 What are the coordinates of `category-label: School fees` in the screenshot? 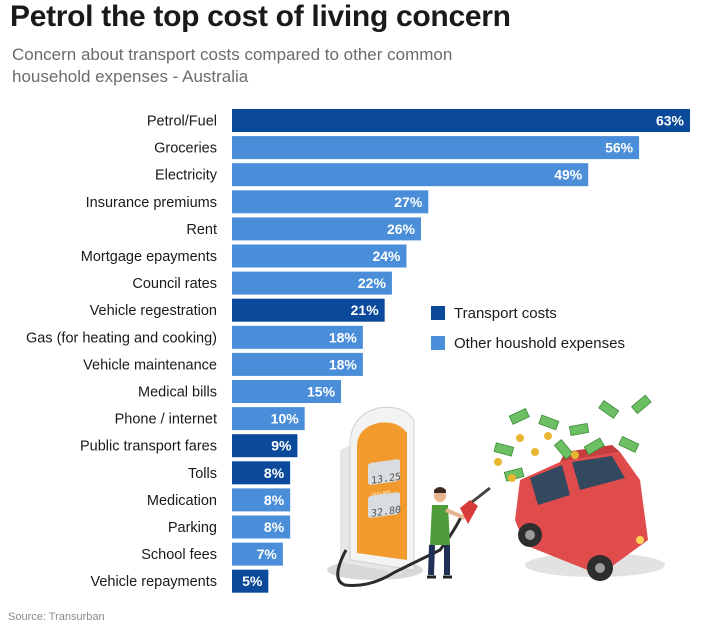 It's located at (179, 555).